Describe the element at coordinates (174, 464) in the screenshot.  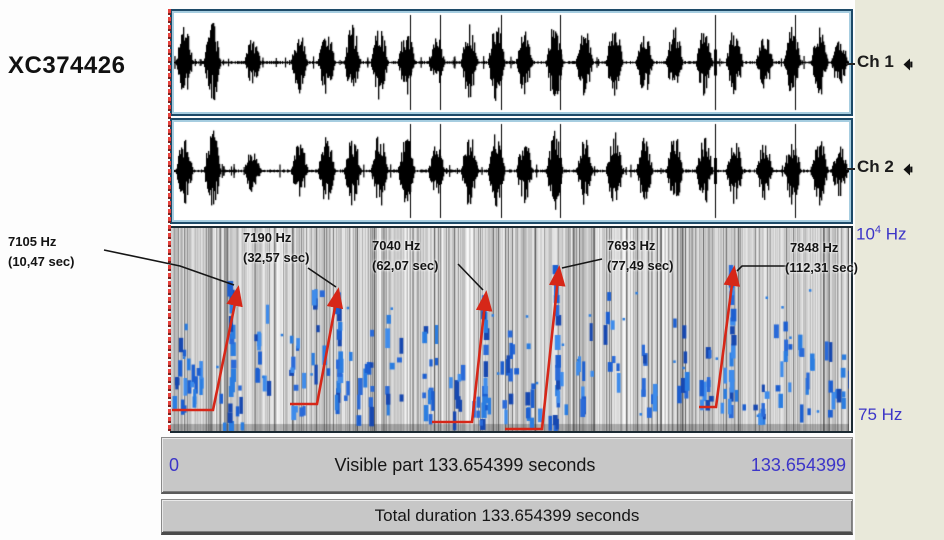
I see `visible-start-time: 0` at that location.